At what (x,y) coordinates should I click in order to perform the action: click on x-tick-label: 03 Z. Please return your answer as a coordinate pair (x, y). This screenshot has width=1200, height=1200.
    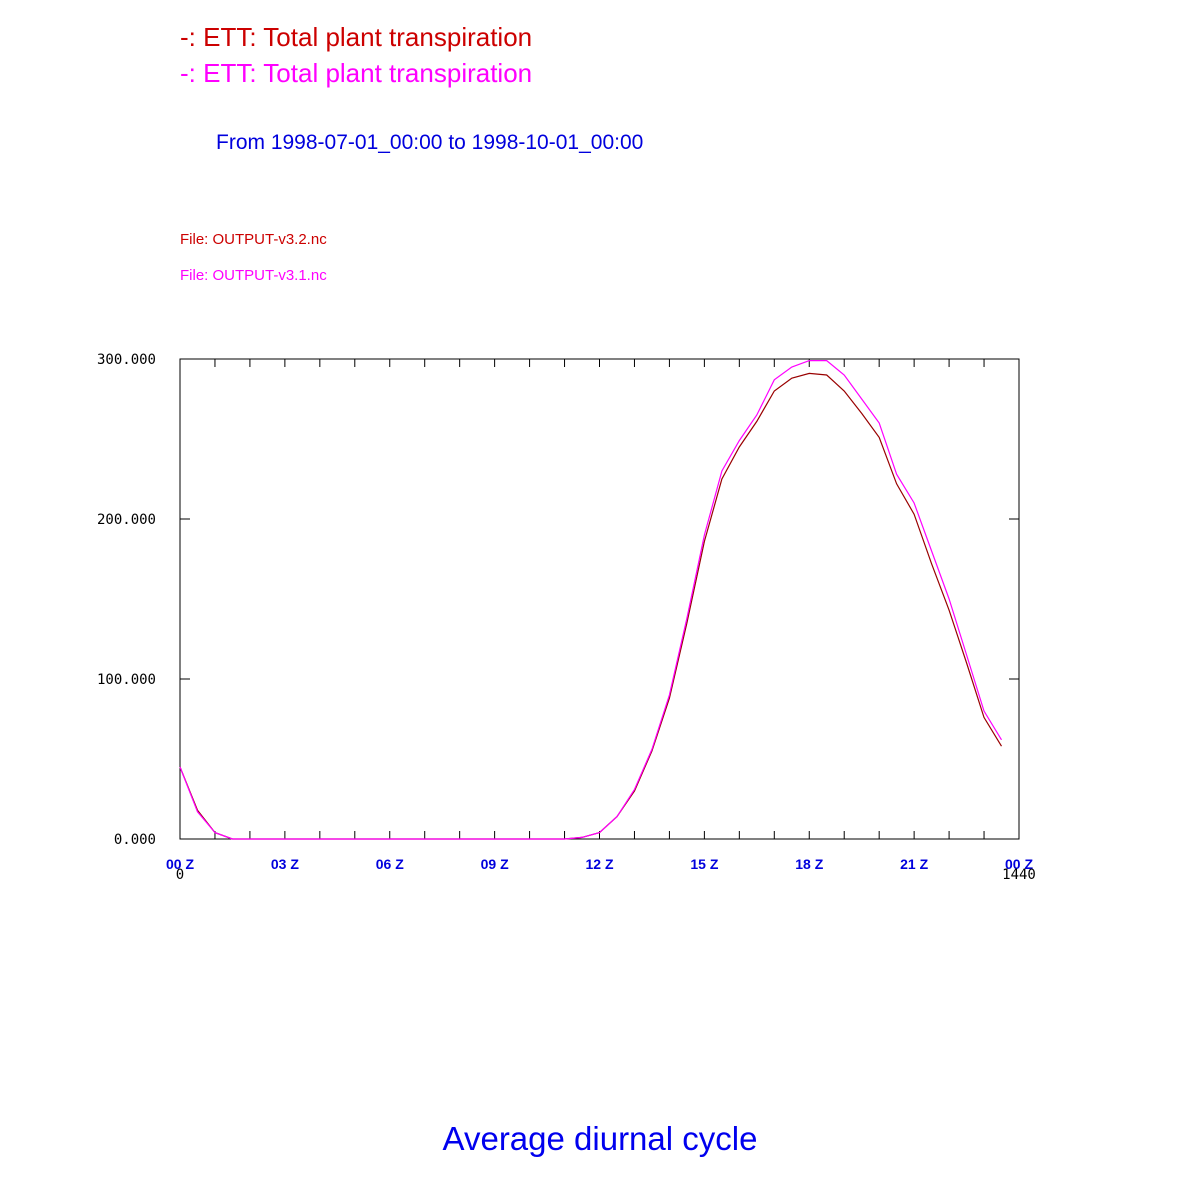
    Looking at the image, I should click on (285, 864).